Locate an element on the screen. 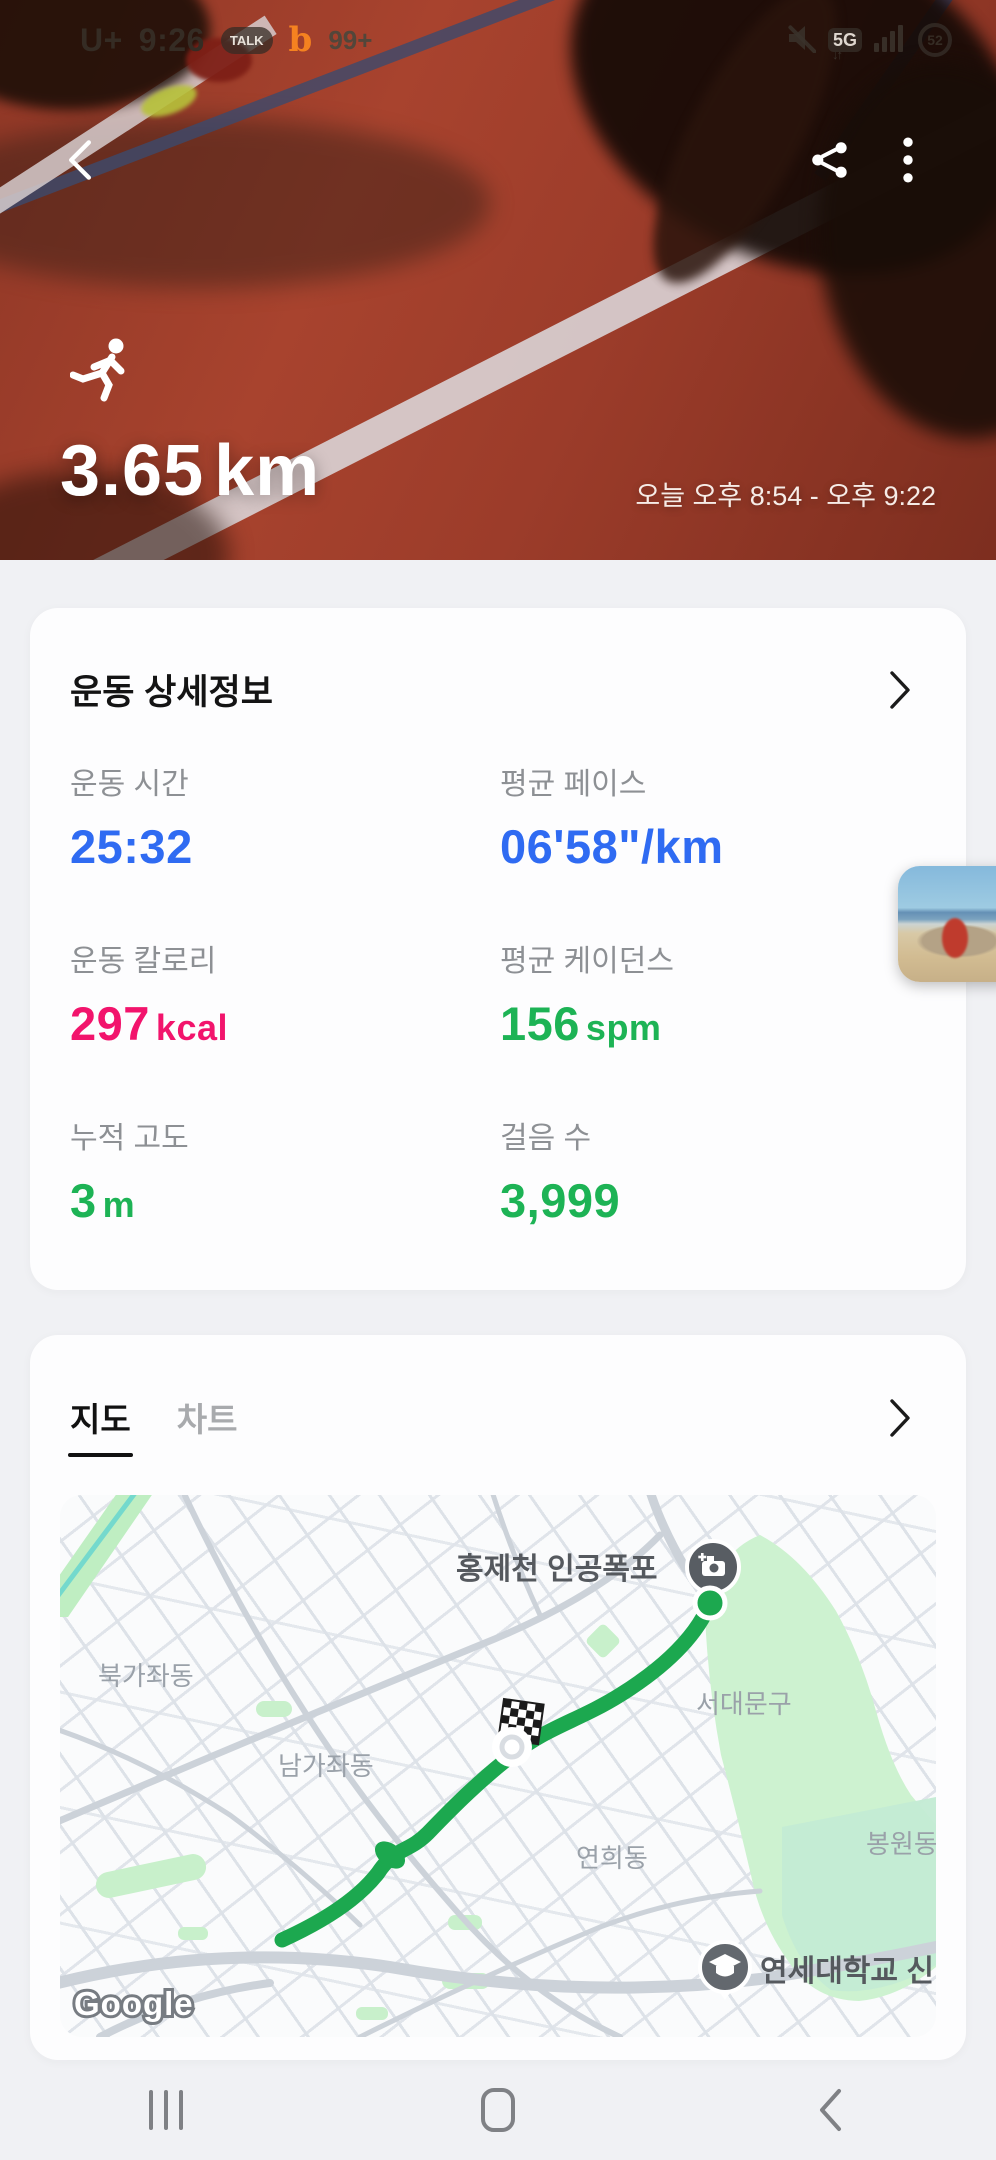 This screenshot has height=2160, width=996. metric-number: 3 is located at coordinates (83, 1200).